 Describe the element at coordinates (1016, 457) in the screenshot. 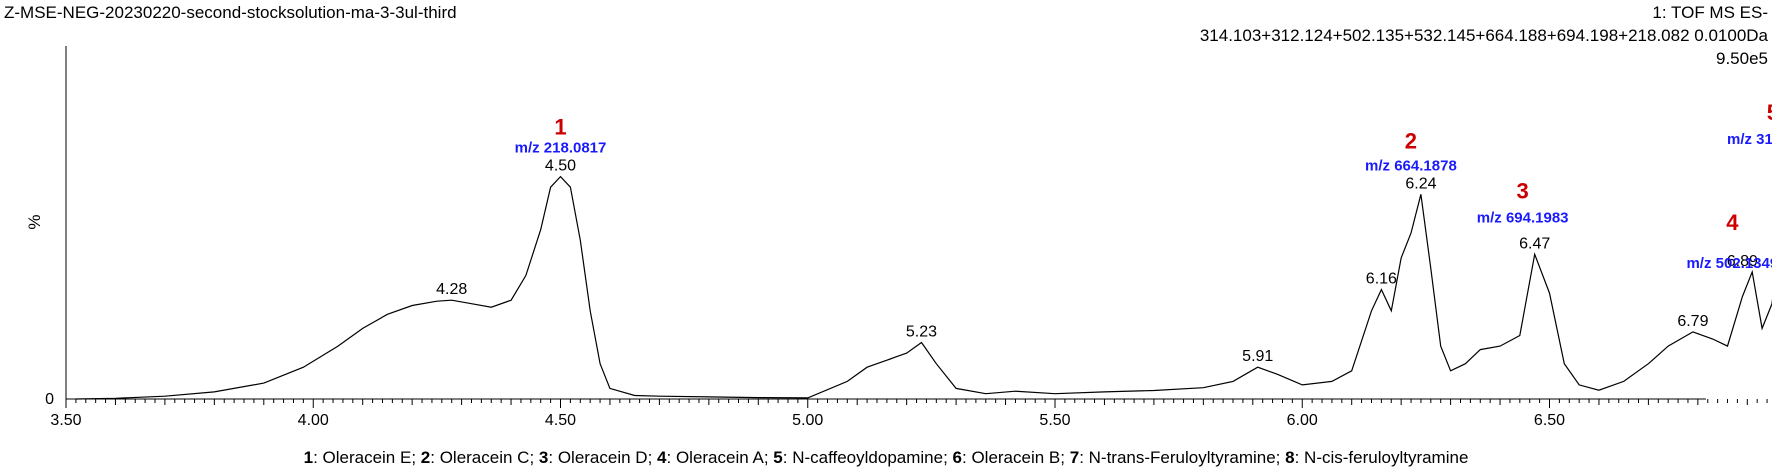

I see `legend-compound: : Oleracein B;` at that location.